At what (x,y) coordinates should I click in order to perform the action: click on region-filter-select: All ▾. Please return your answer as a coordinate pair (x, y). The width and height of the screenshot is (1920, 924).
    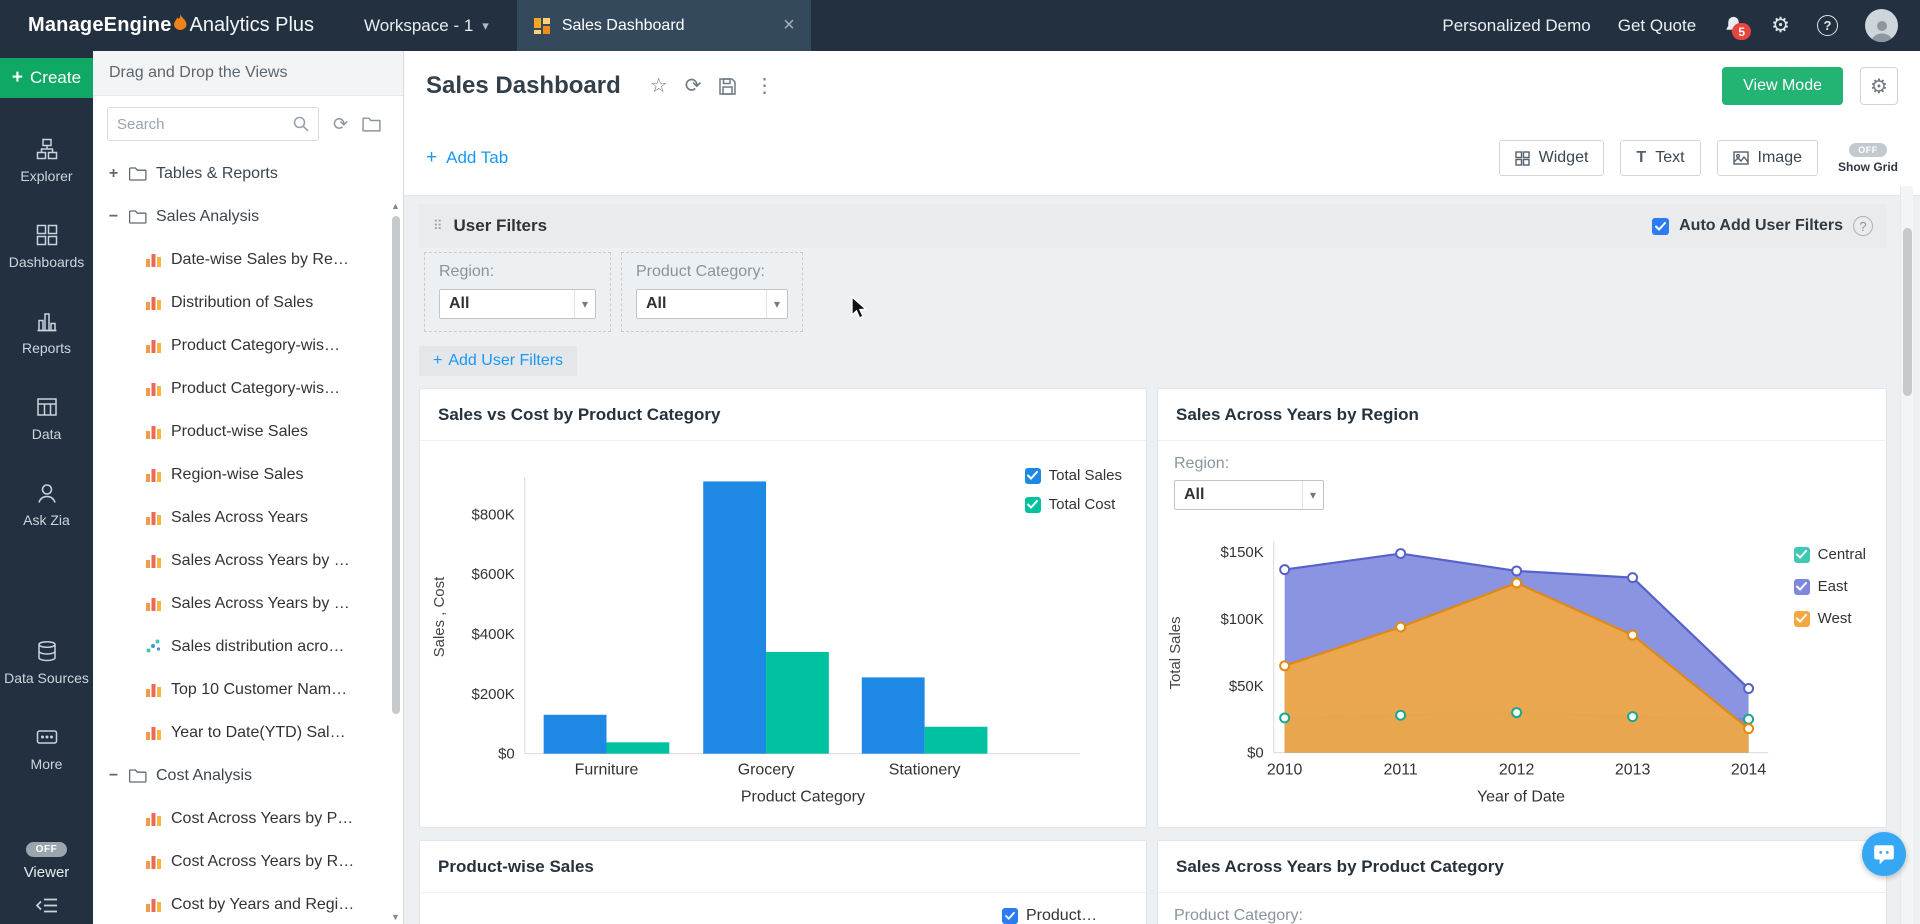
    Looking at the image, I should click on (517, 304).